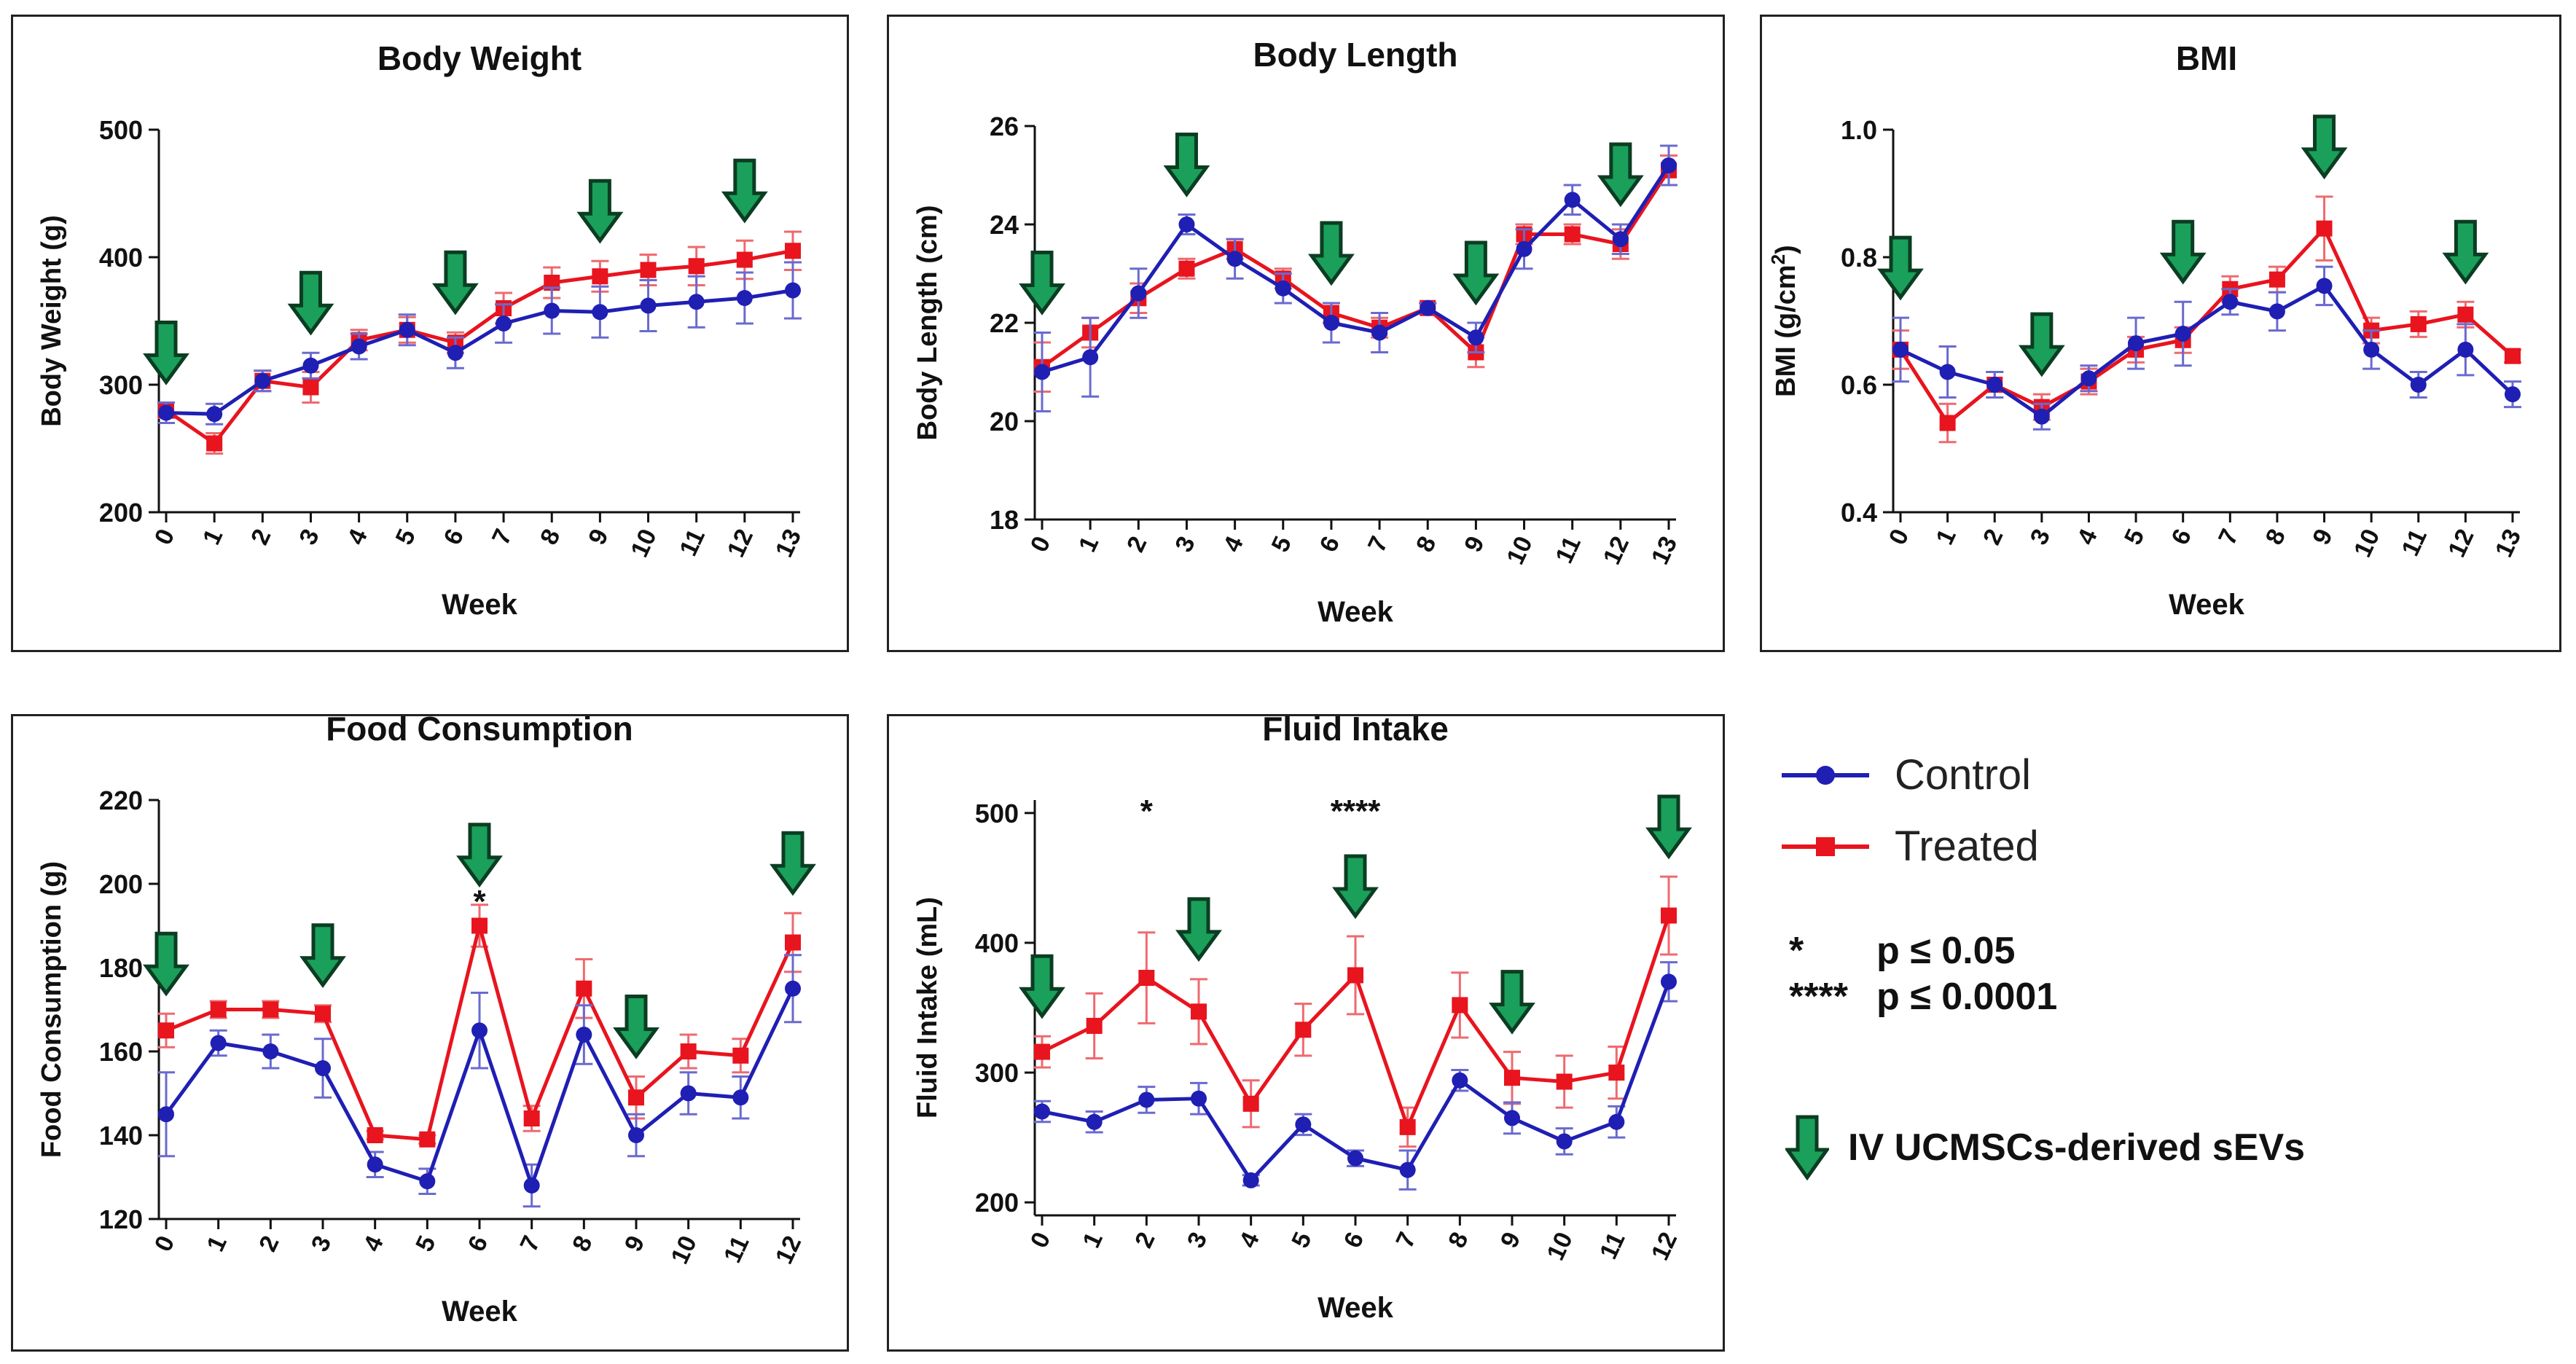 This screenshot has height=1364, width=2576. What do you see at coordinates (2206, 58) in the screenshot?
I see `chart-title: BMI` at bounding box center [2206, 58].